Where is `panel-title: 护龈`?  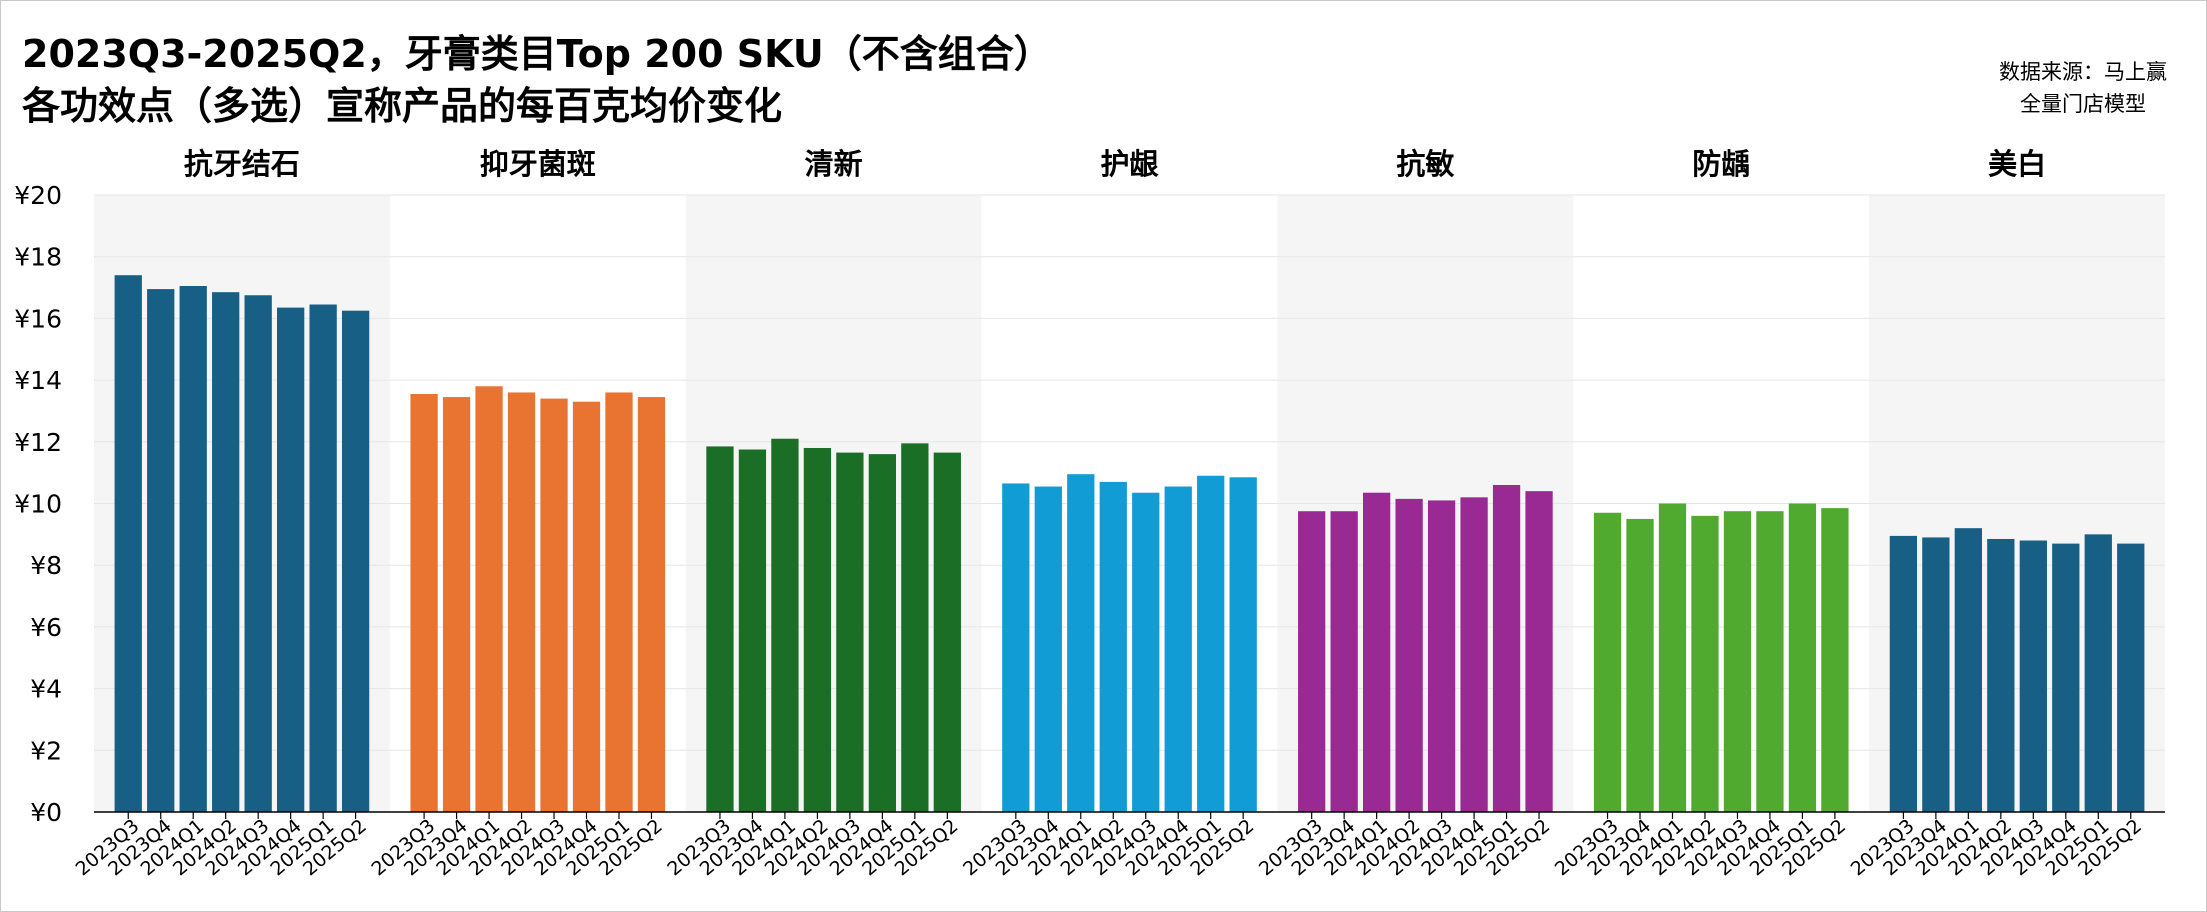 panel-title: 护龈 is located at coordinates (1129, 164).